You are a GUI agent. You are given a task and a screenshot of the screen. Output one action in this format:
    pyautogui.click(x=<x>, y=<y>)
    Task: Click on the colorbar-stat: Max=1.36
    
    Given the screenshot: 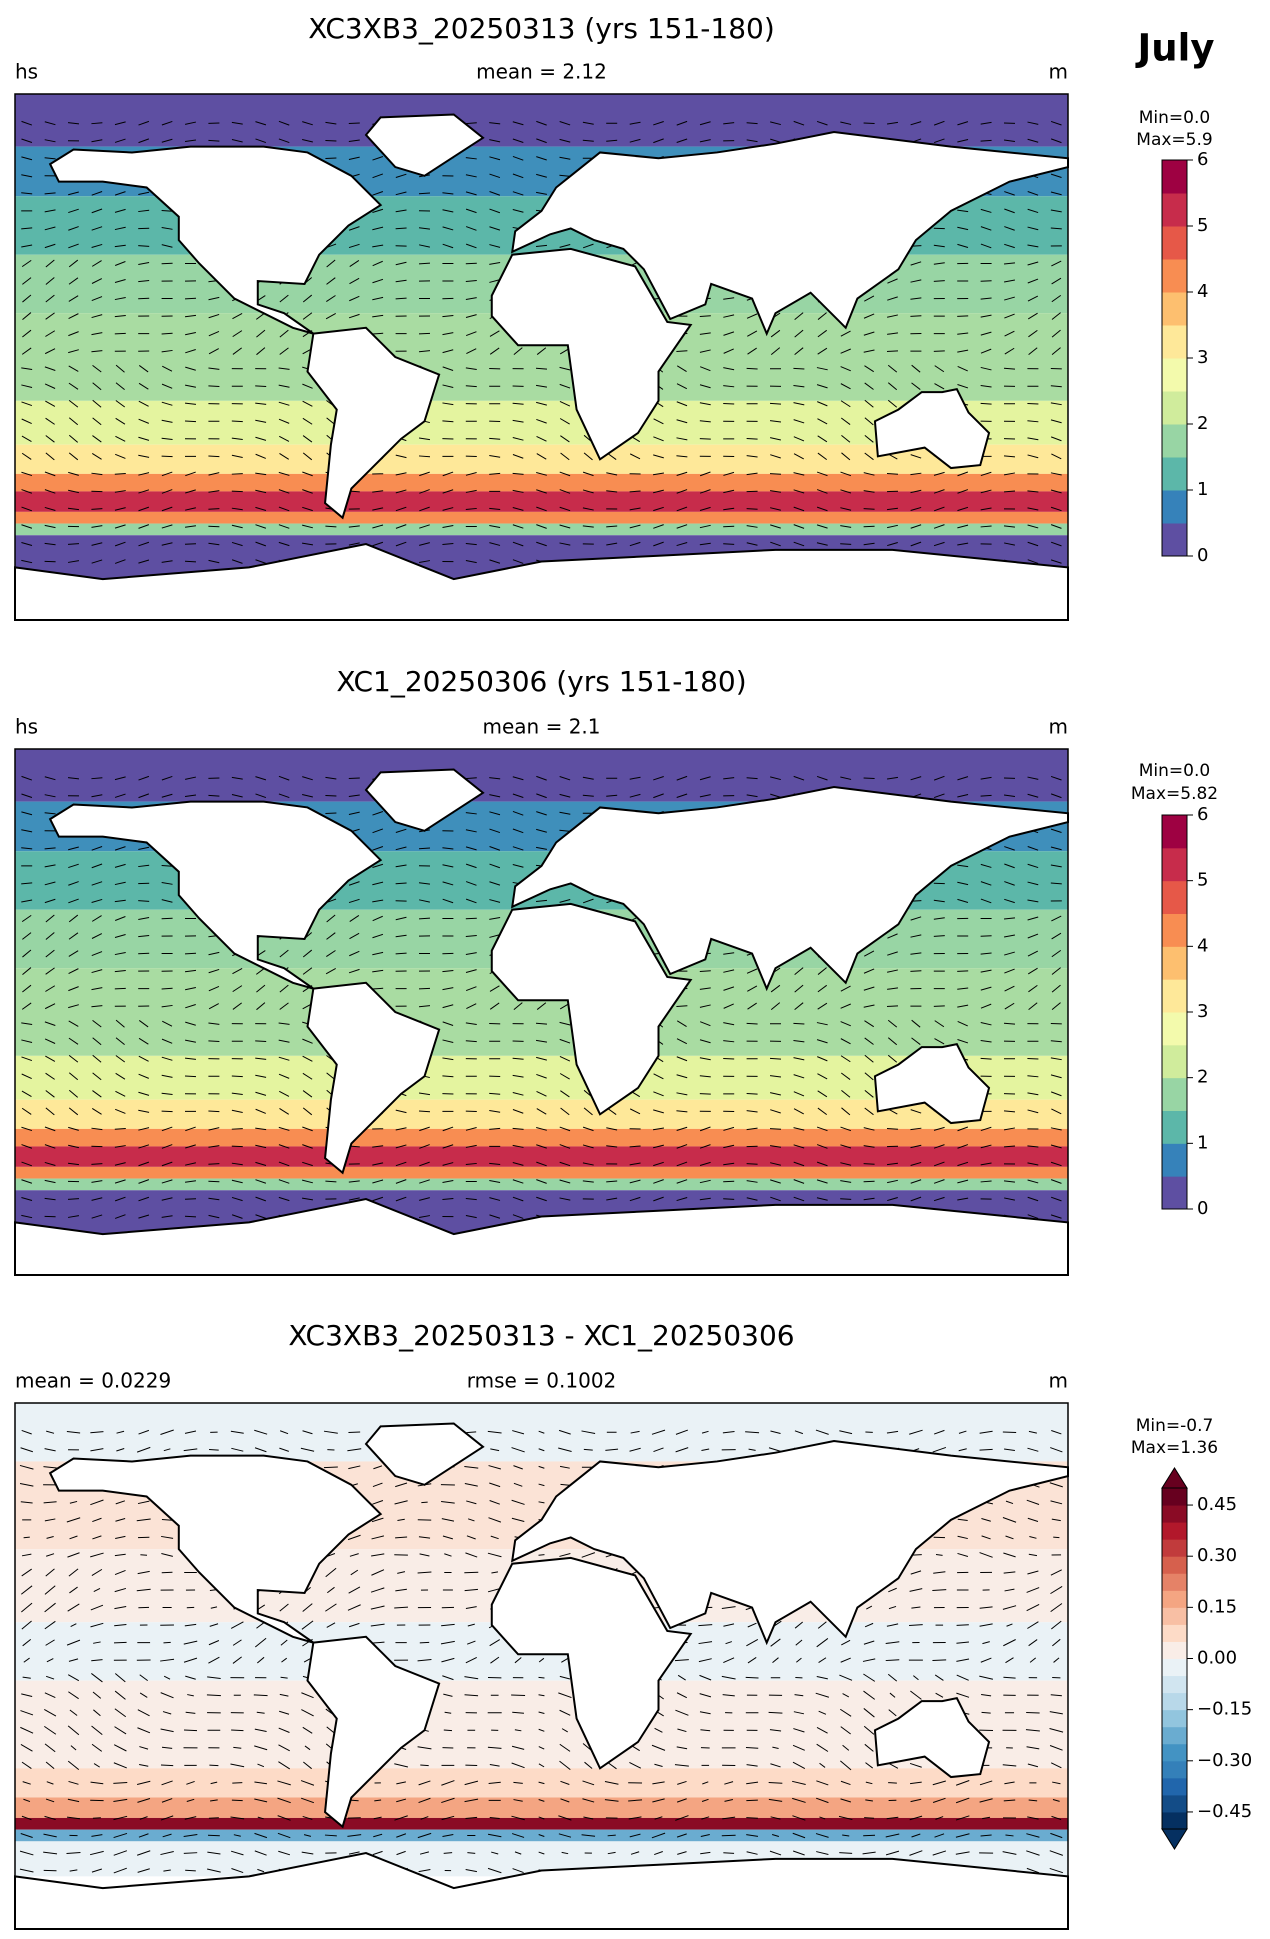 What is the action you would take?
    pyautogui.click(x=1174, y=1448)
    